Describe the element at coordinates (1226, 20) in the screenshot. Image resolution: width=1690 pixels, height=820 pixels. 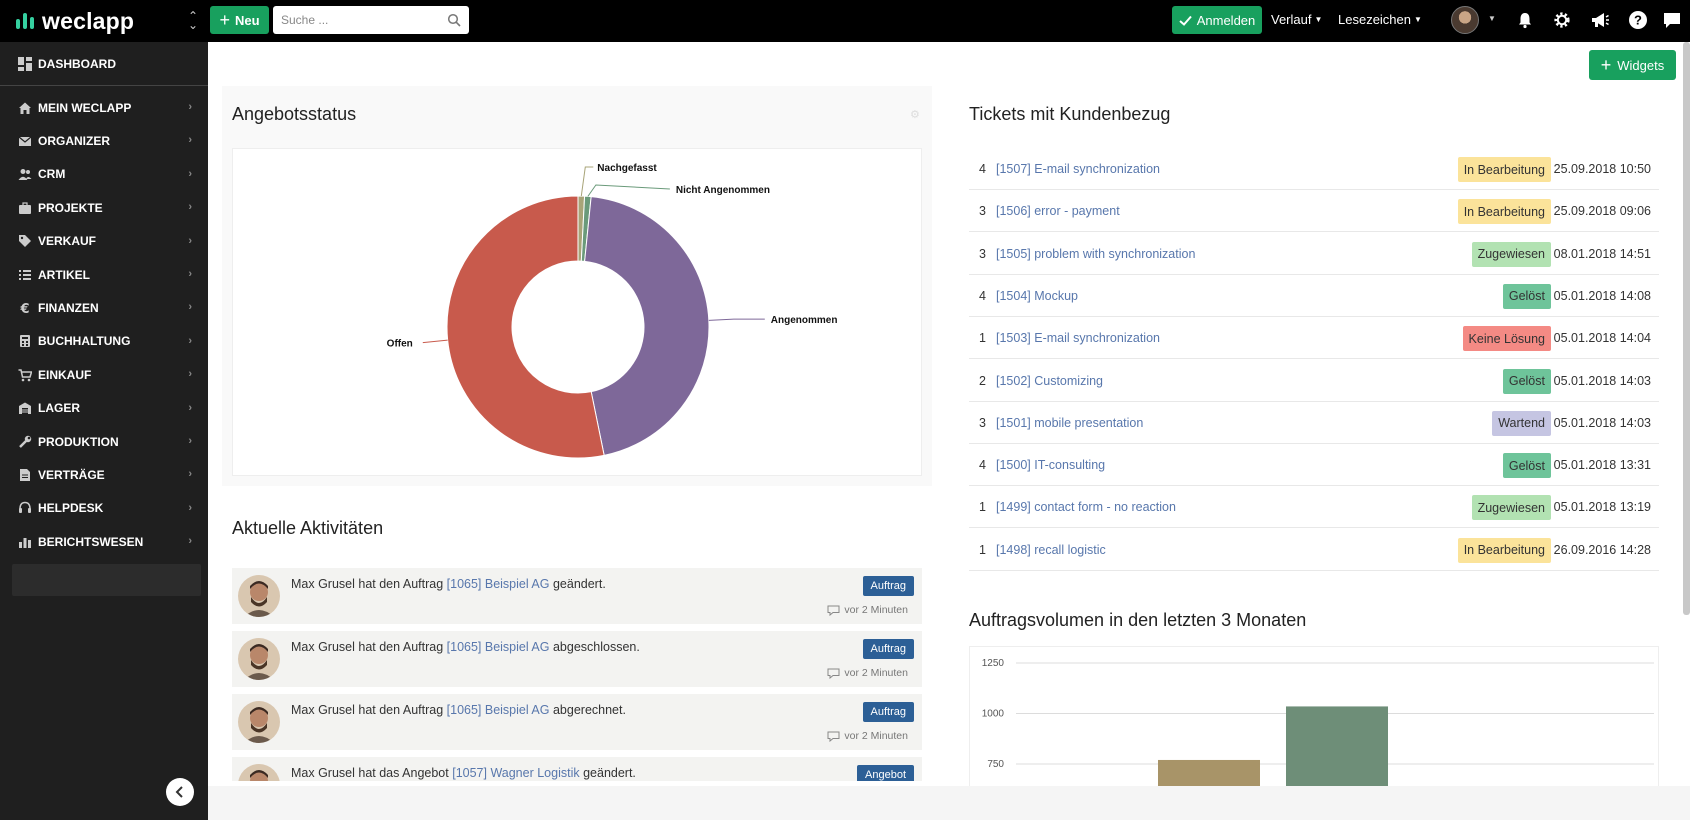
I see `login-button-label: Anmelden` at that location.